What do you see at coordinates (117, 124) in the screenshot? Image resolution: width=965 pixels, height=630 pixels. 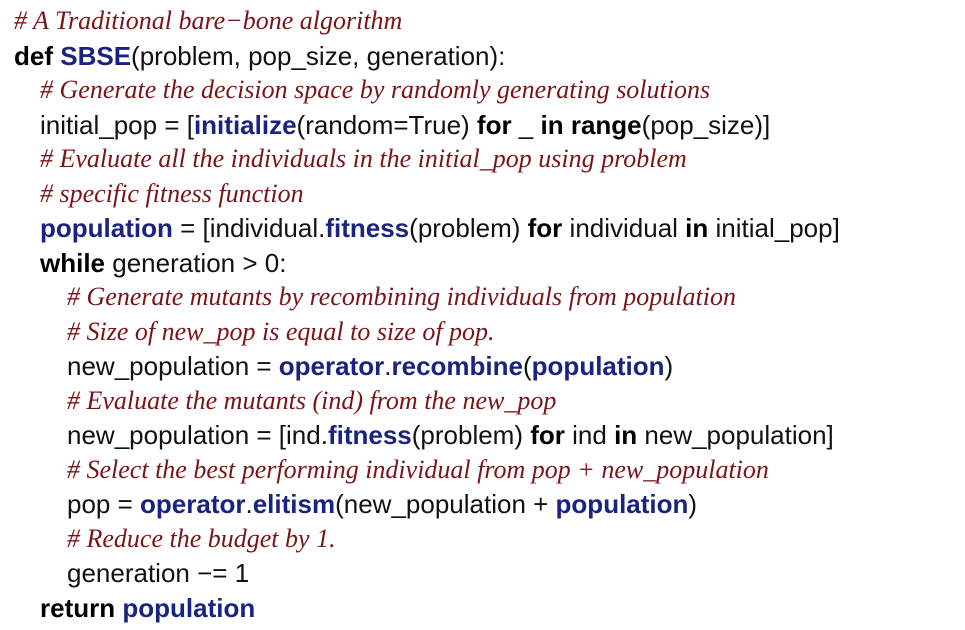 I see `code-token: initial_pop = [` at bounding box center [117, 124].